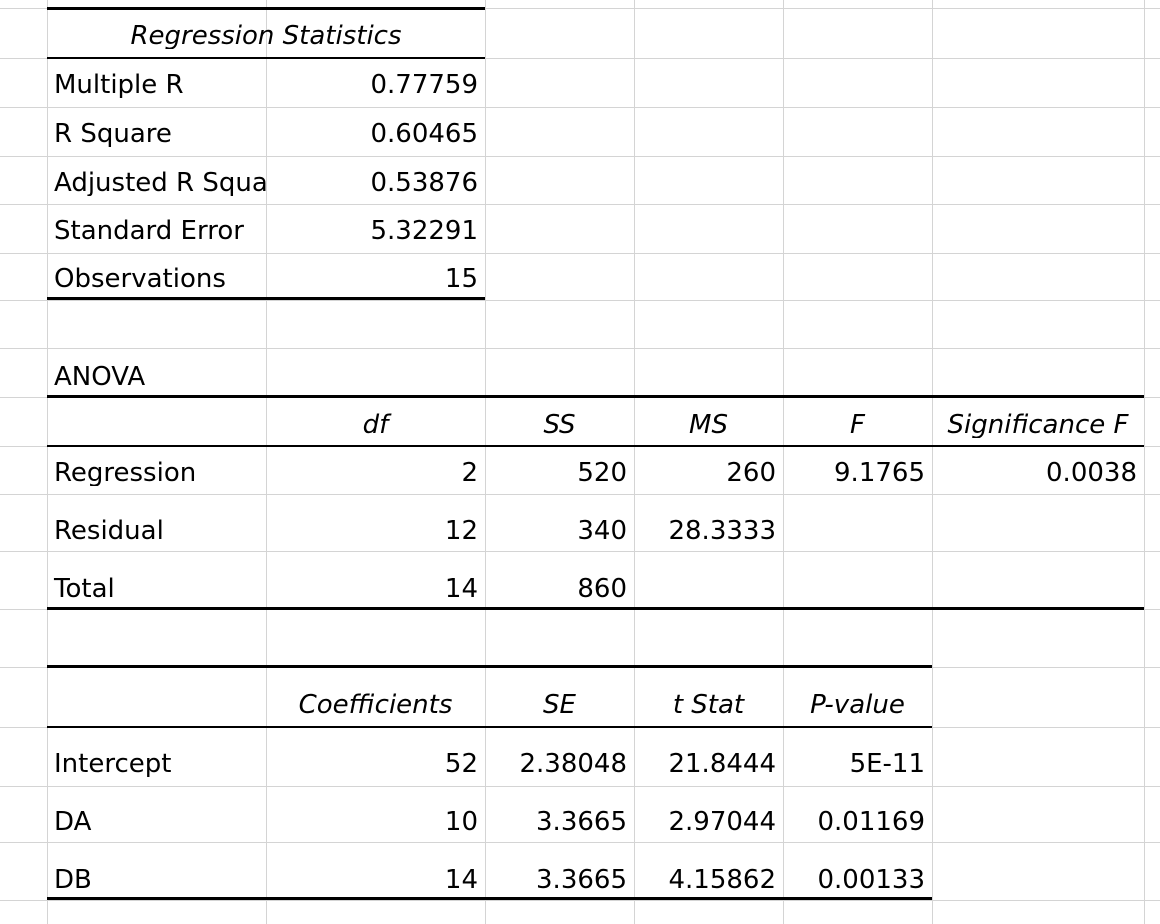  Describe the element at coordinates (708, 822) in the screenshot. I see `coef-cell: 2.97044` at that location.